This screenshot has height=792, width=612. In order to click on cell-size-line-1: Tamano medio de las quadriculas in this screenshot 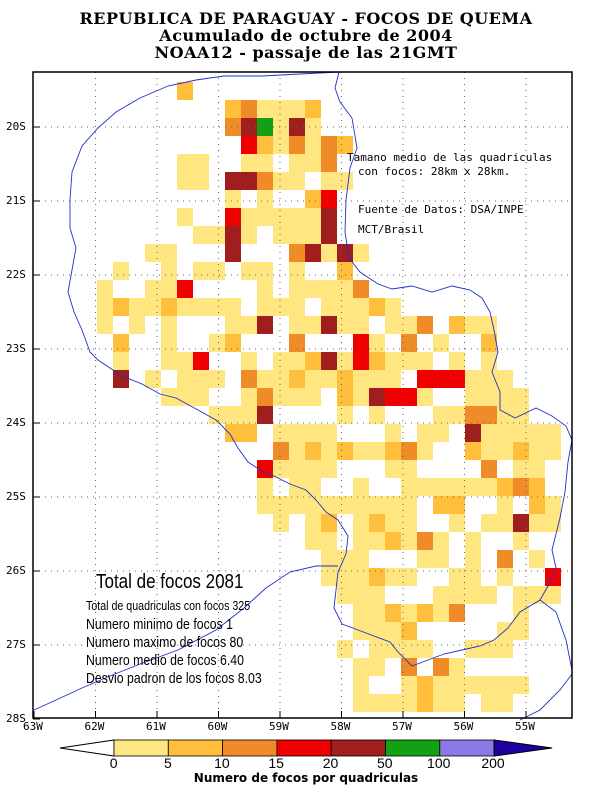, I will do `click(450, 157)`.